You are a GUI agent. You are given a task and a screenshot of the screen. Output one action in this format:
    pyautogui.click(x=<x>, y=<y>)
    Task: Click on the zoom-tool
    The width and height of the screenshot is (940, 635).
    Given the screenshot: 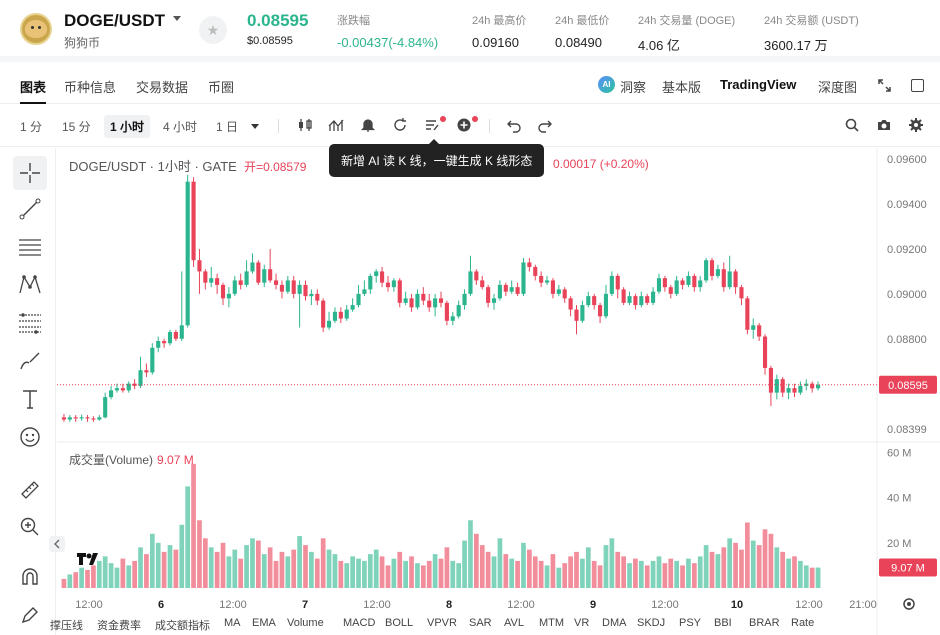 What is the action you would take?
    pyautogui.click(x=30, y=527)
    